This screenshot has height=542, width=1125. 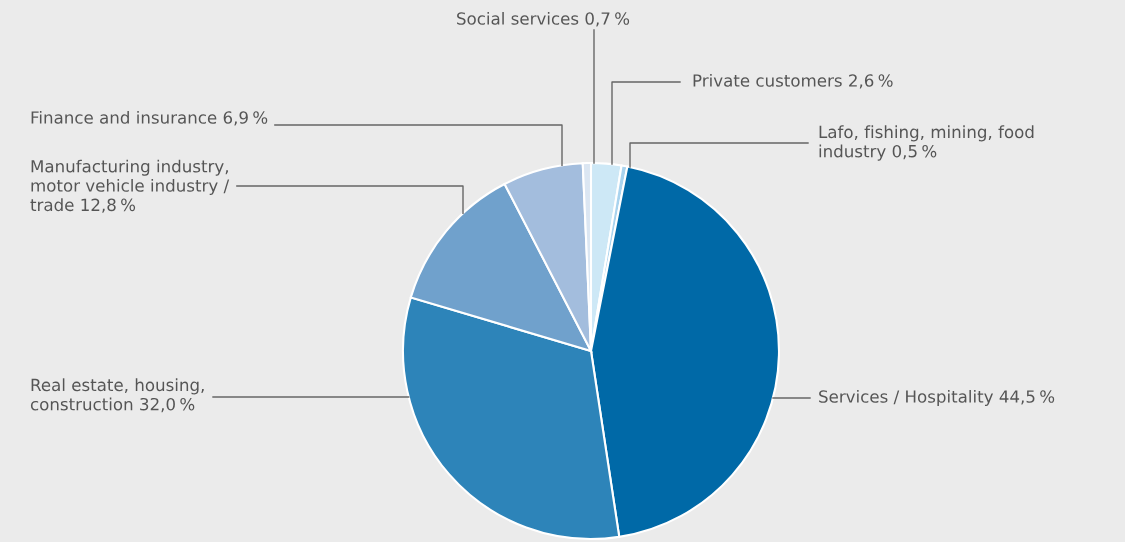 What do you see at coordinates (130, 186) in the screenshot?
I see `slice-label: Manufacturing industry, motor vehicle industry / trade 12,8 %` at bounding box center [130, 186].